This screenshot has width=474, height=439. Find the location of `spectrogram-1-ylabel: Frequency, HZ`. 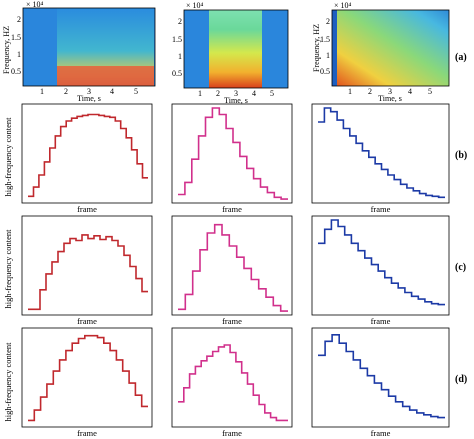

spectrogram-1-ylabel: Frequency, HZ is located at coordinates (6, 50).